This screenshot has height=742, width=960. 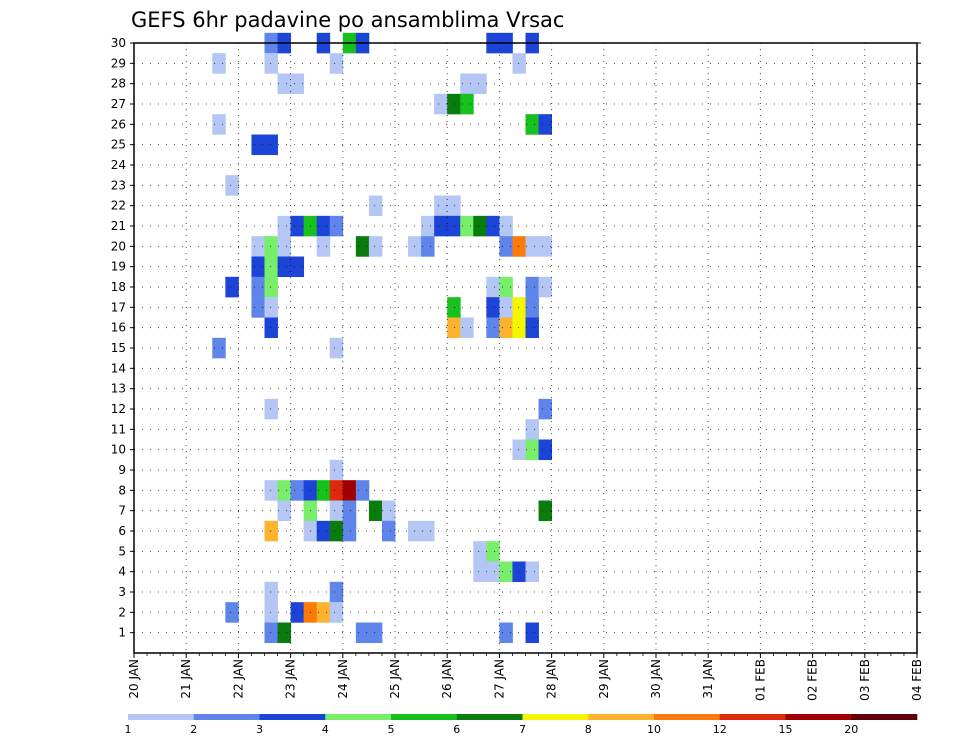 What do you see at coordinates (708, 679) in the screenshot?
I see `x-tick-label: 31 JAN` at bounding box center [708, 679].